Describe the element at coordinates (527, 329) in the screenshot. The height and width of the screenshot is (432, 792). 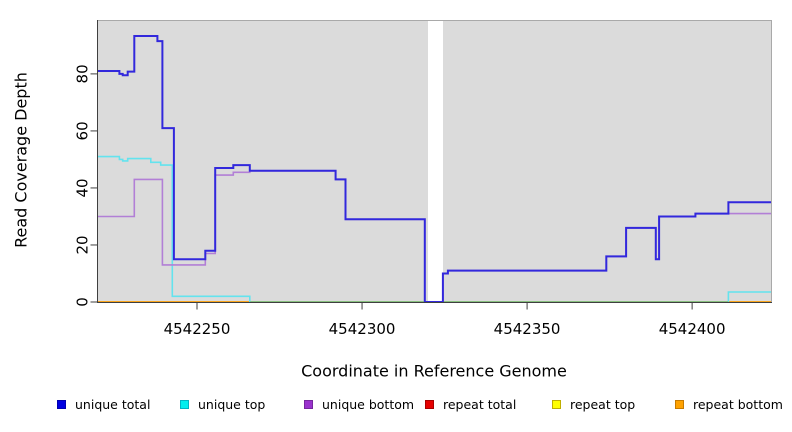
I see `x-tick-label: 4542350` at that location.